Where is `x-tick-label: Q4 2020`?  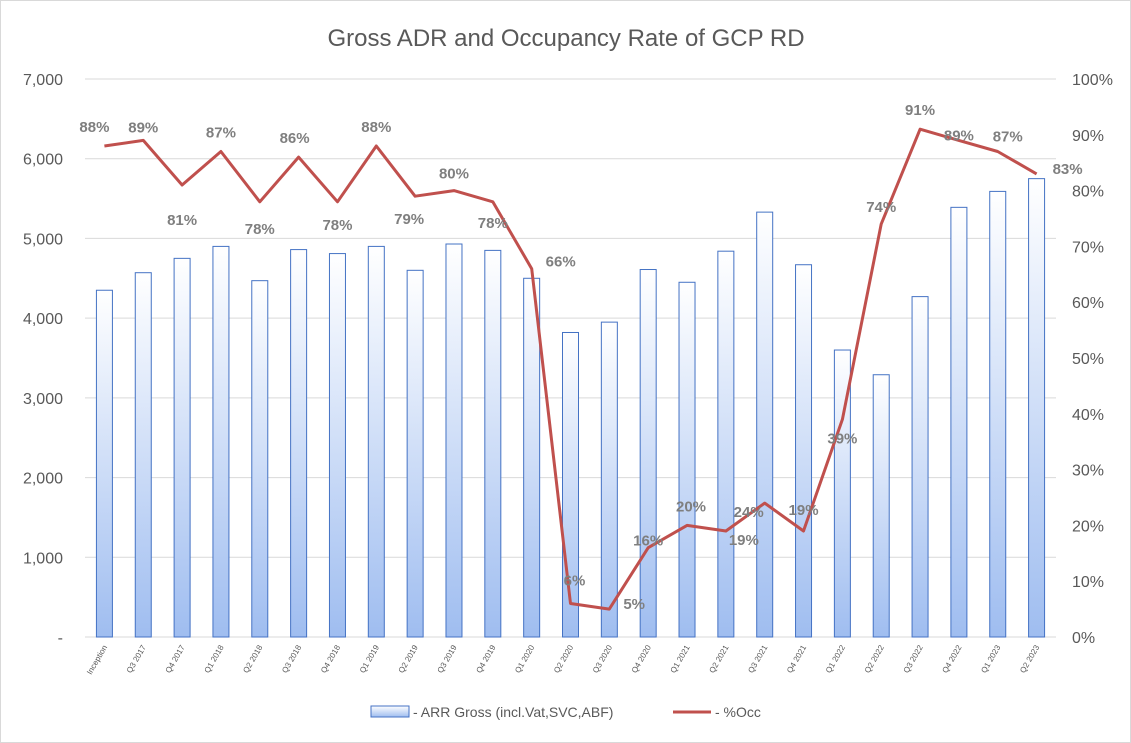
x-tick-label: Q4 2020 is located at coordinates (641, 659).